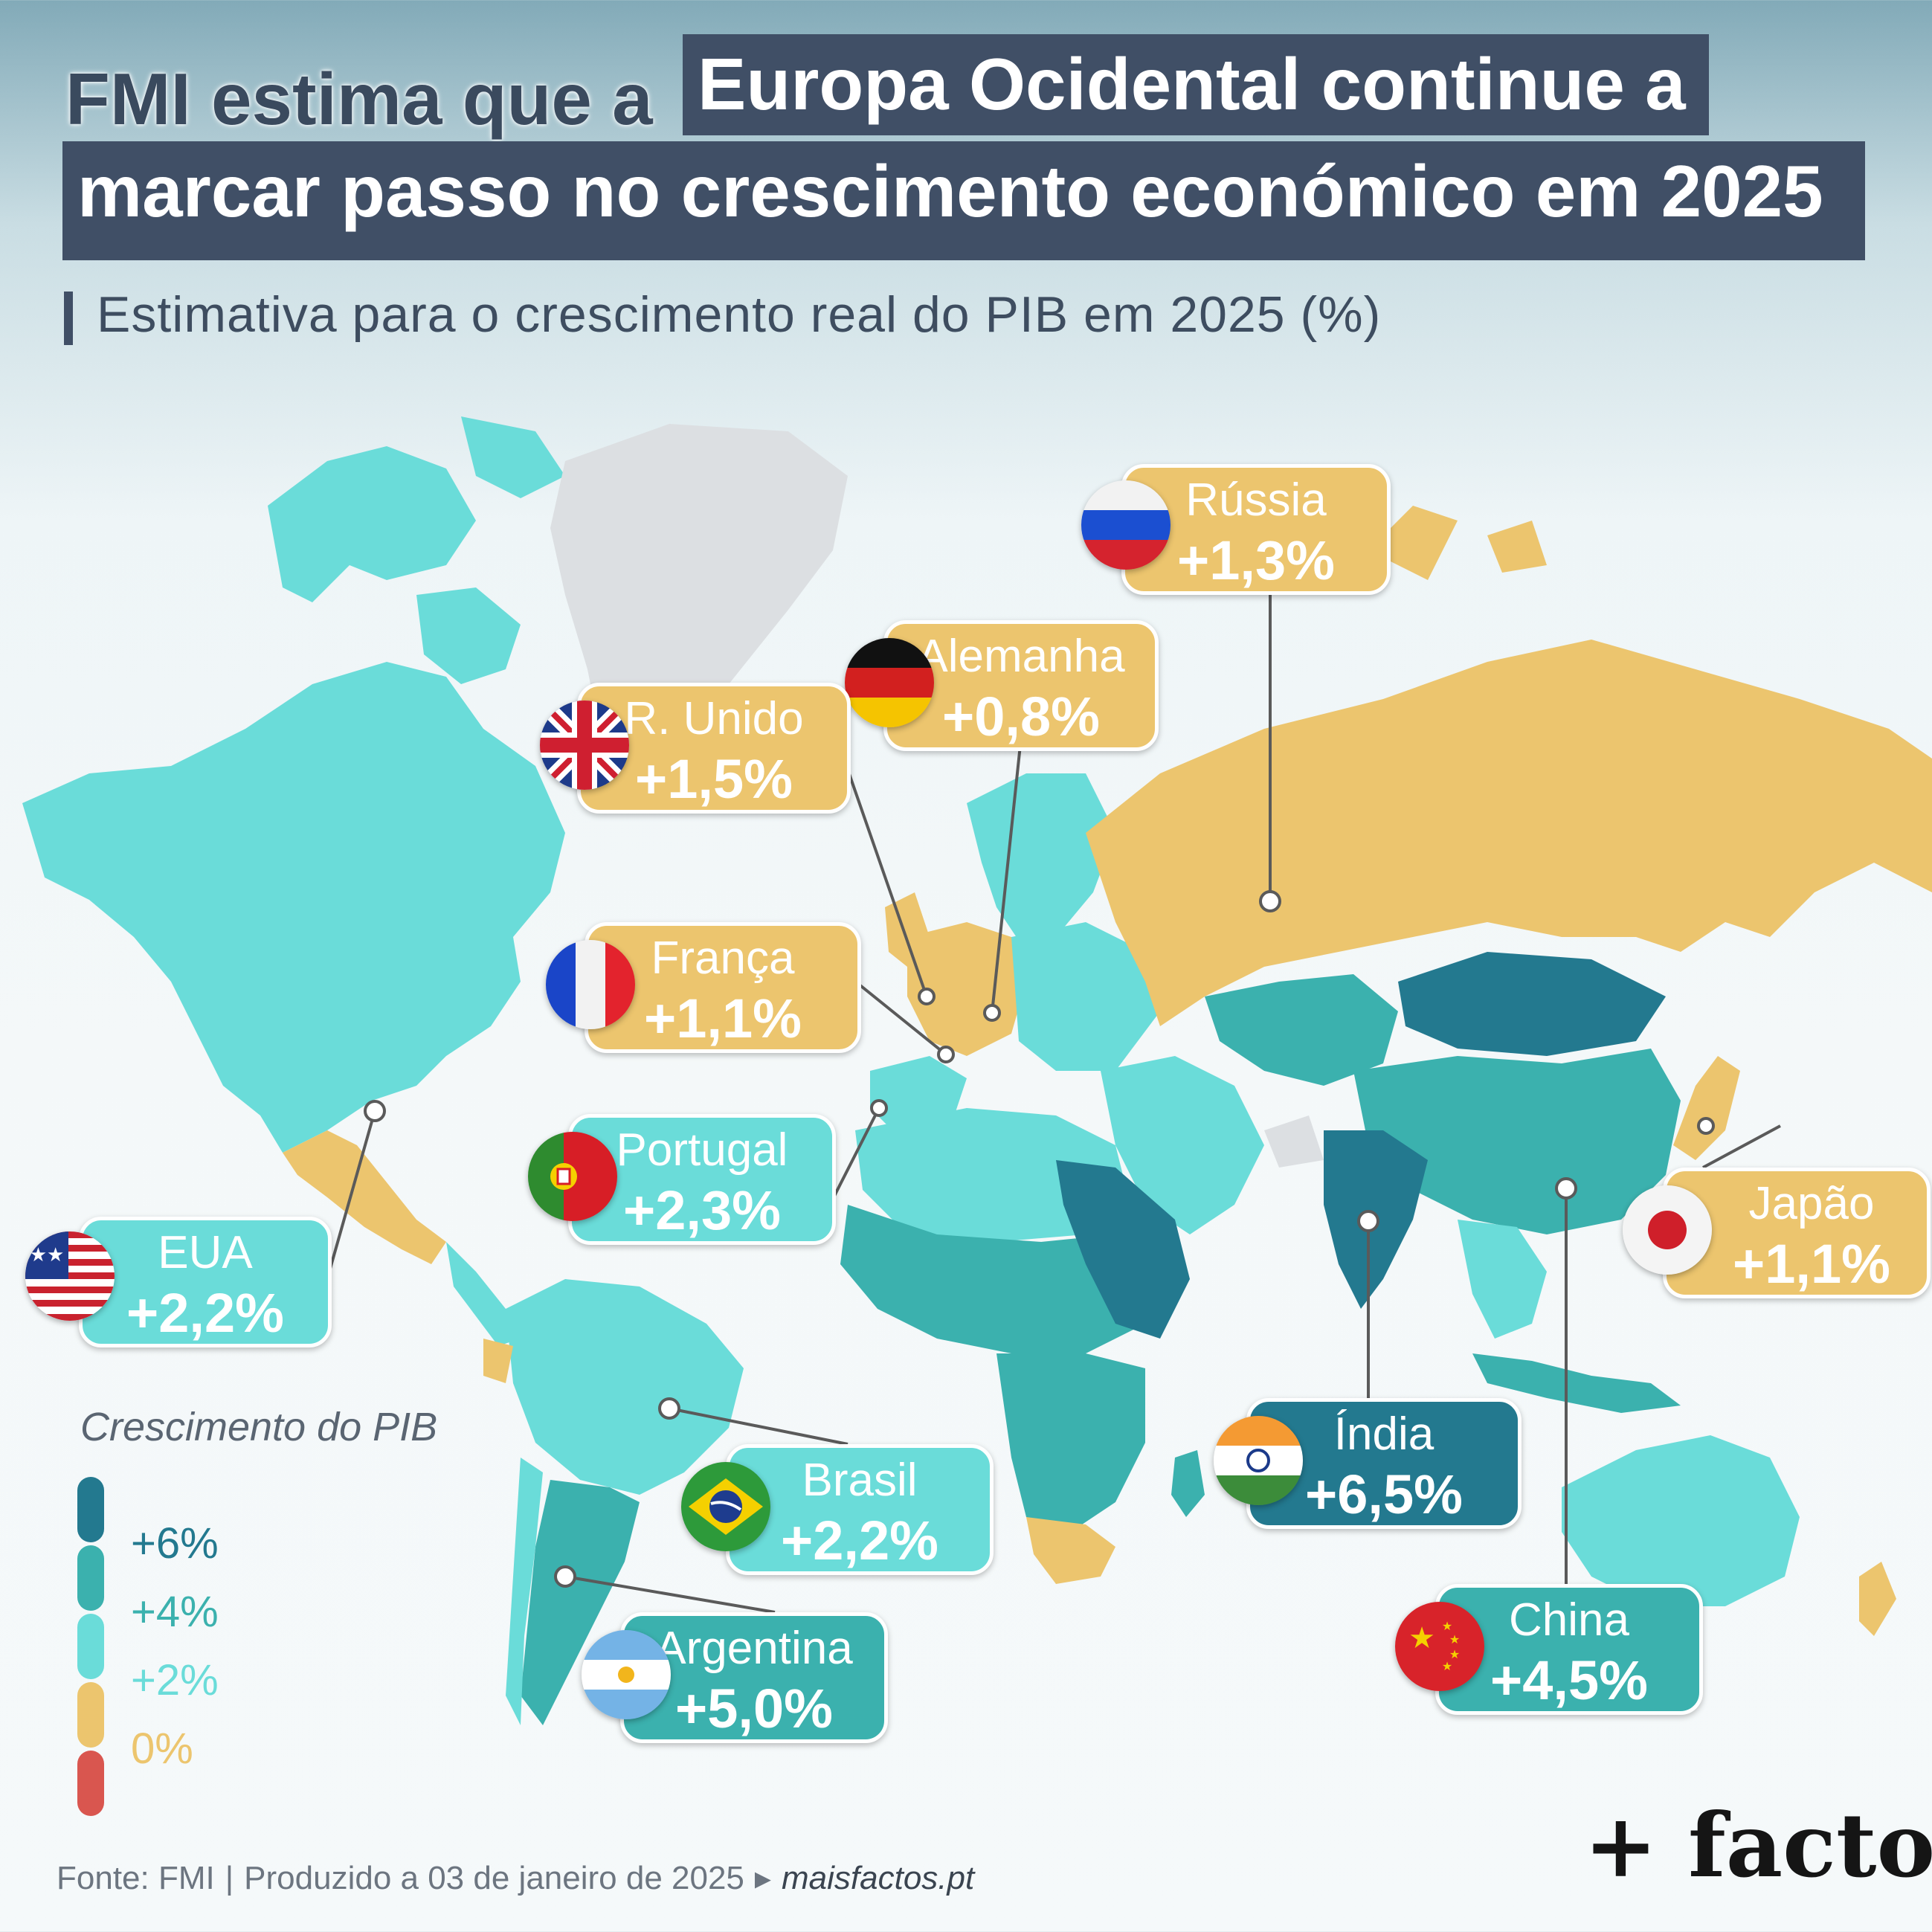 Image resolution: width=1932 pixels, height=1932 pixels. What do you see at coordinates (1123, 1249) in the screenshot?
I see `east-africa` at bounding box center [1123, 1249].